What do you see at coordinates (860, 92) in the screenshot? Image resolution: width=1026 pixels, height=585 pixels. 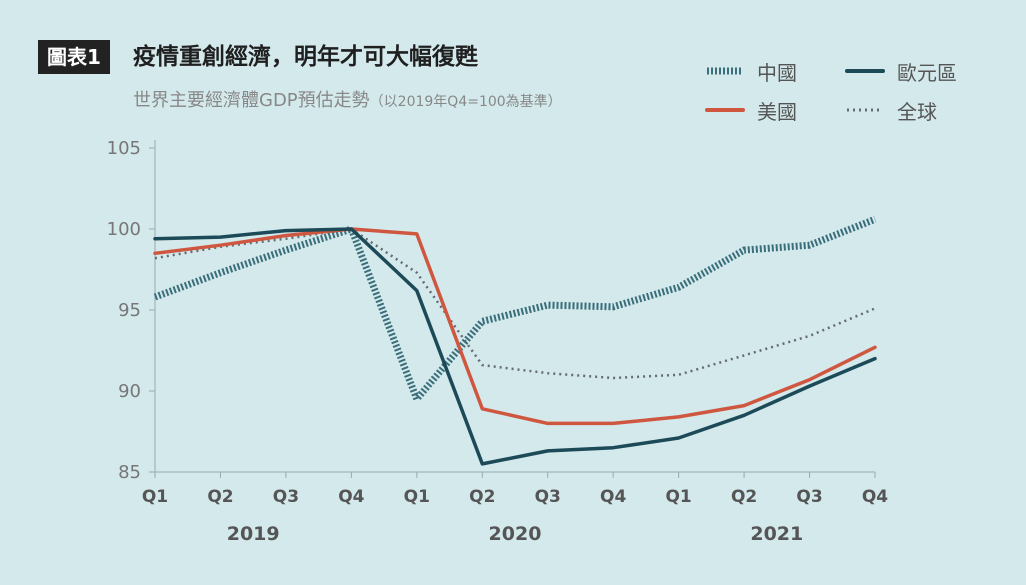 I see `legend: 中國 歐元區 美國 全球` at bounding box center [860, 92].